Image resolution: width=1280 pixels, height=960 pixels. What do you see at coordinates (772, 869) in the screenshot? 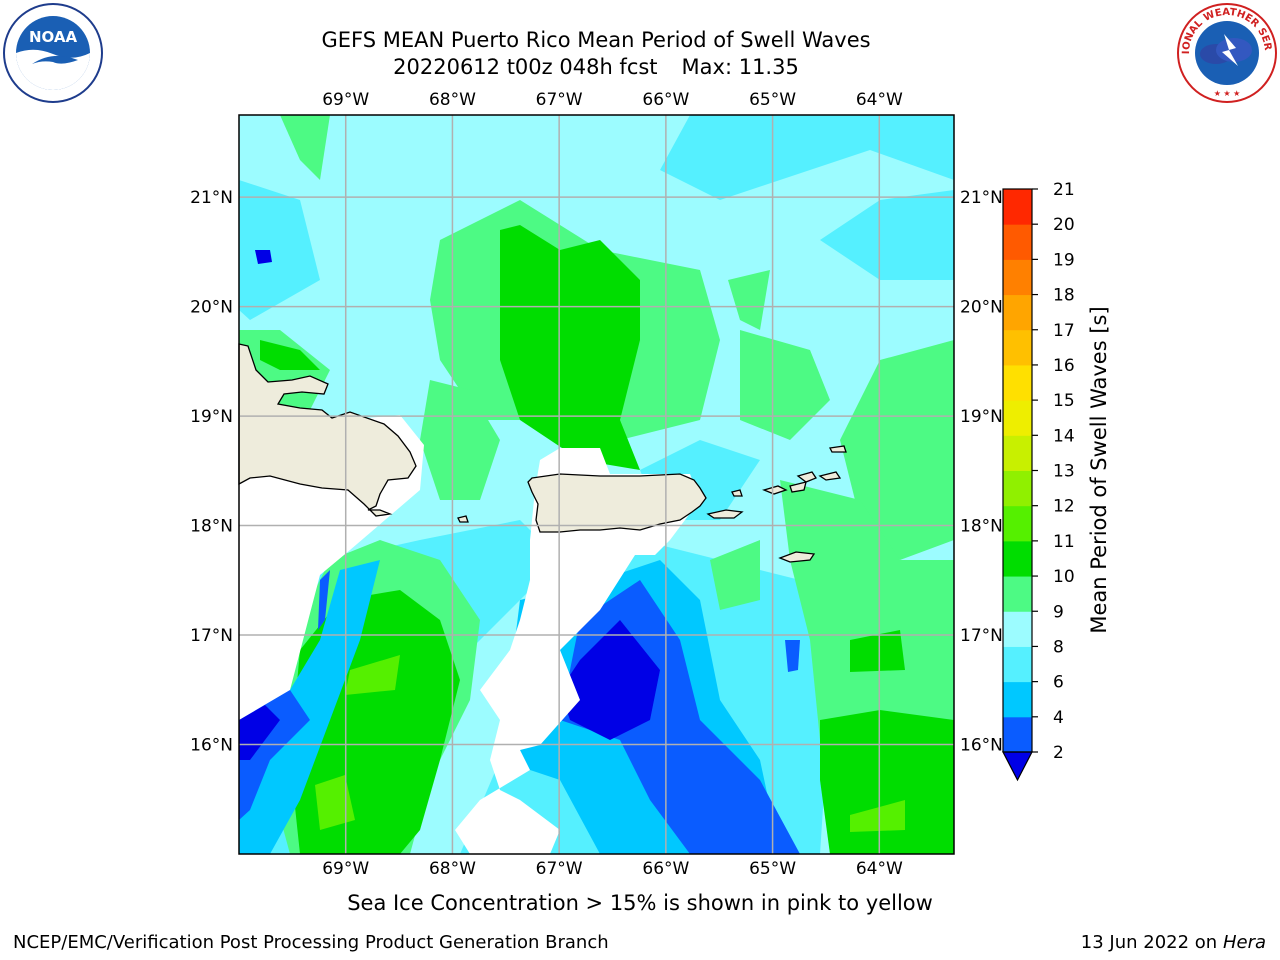
I see `lon-label-bottom: 65°W` at bounding box center [772, 869].